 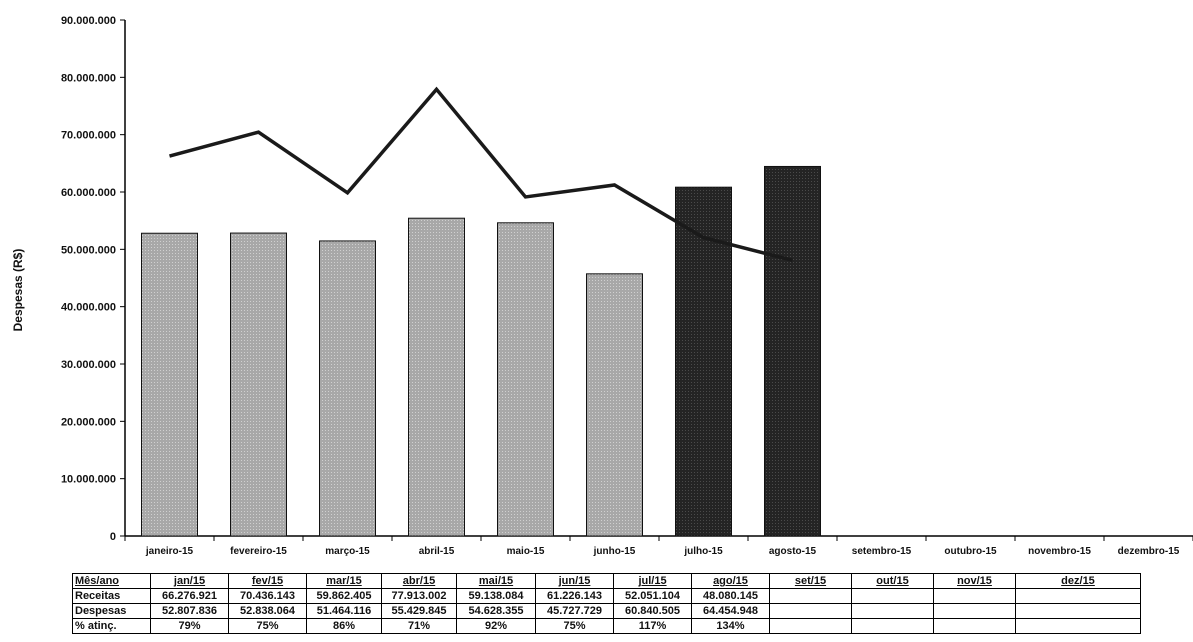 I want to click on x-tick-label: outubro-15, so click(x=970, y=551).